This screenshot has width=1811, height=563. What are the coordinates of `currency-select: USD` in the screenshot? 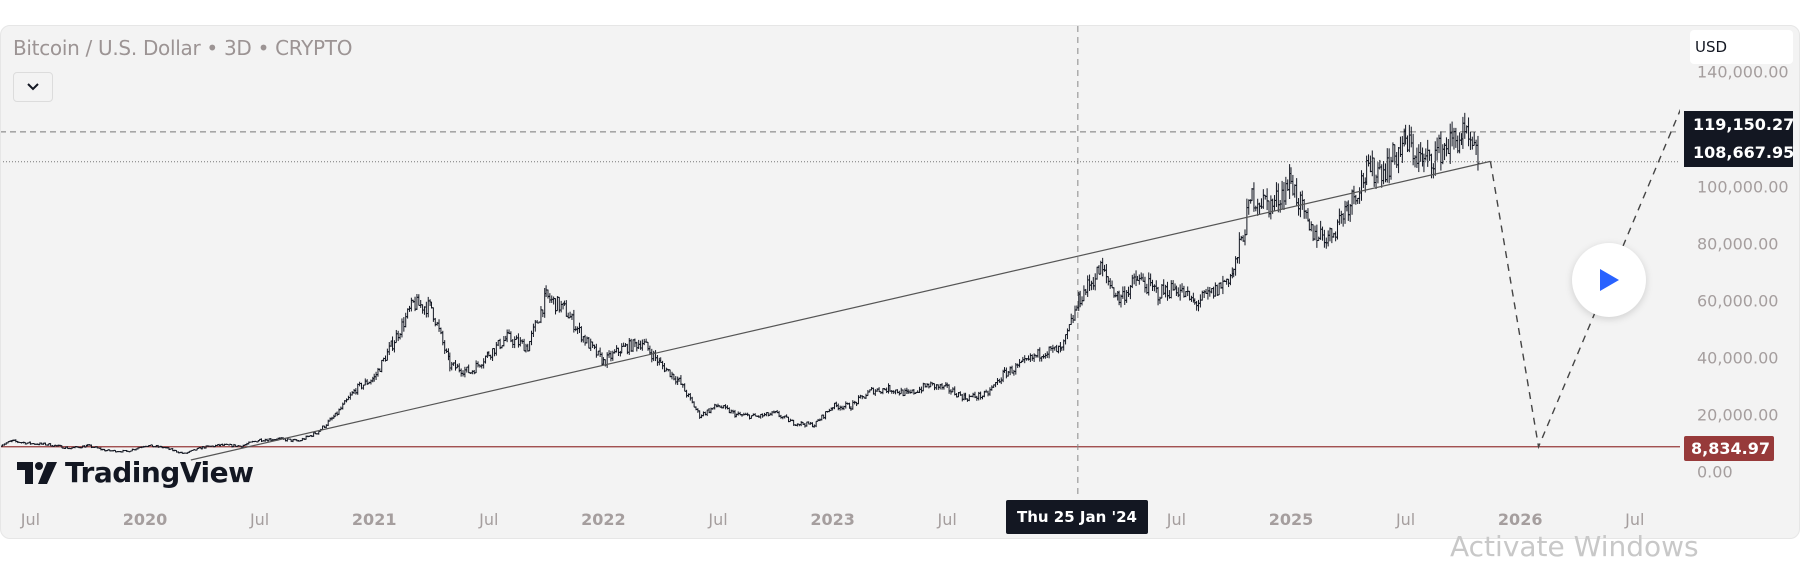 It's located at (1741, 47).